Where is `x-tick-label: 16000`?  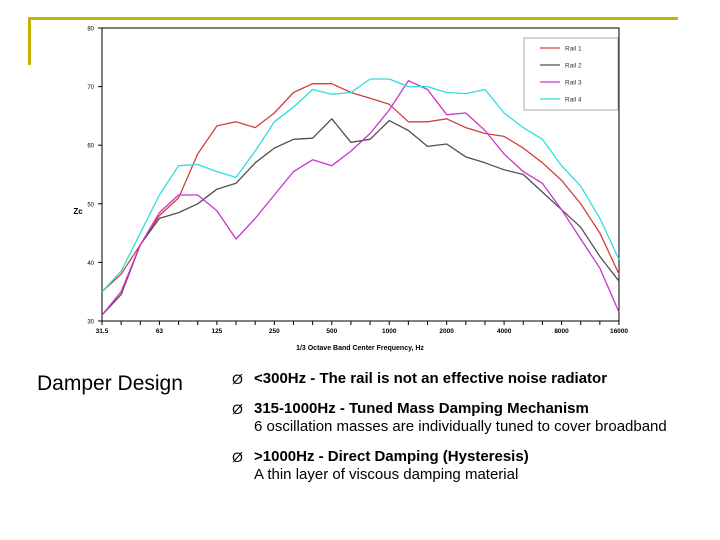
x-tick-label: 16000 is located at coordinates (619, 331).